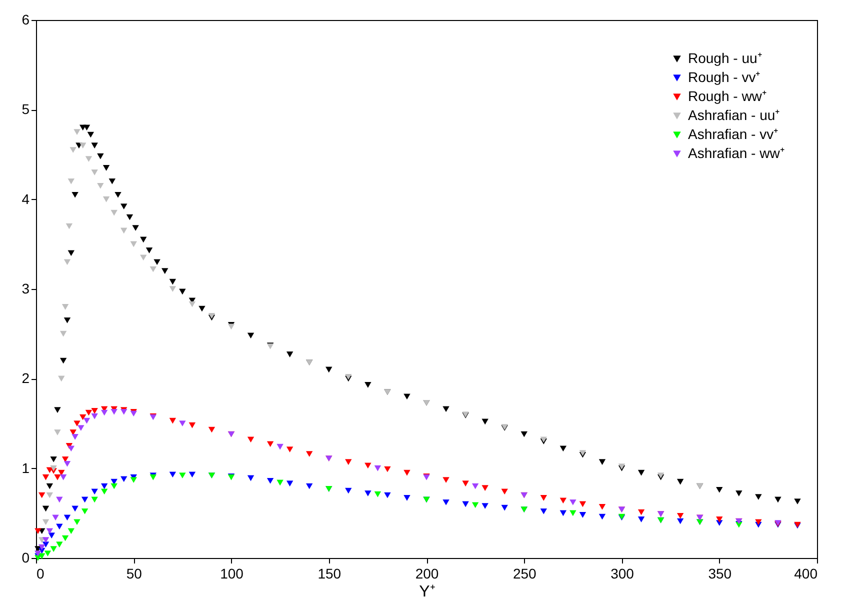 The image size is (851, 611). What do you see at coordinates (806, 574) in the screenshot?
I see `x-tick-label: 400` at bounding box center [806, 574].